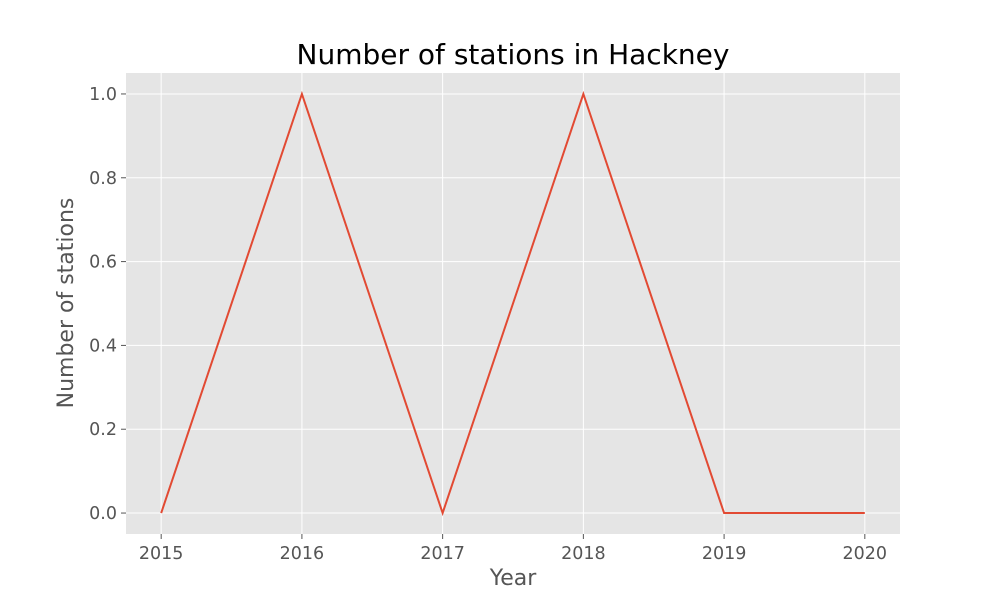  Describe the element at coordinates (103, 263) in the screenshot. I see `y-tick-label: 0.6` at that location.